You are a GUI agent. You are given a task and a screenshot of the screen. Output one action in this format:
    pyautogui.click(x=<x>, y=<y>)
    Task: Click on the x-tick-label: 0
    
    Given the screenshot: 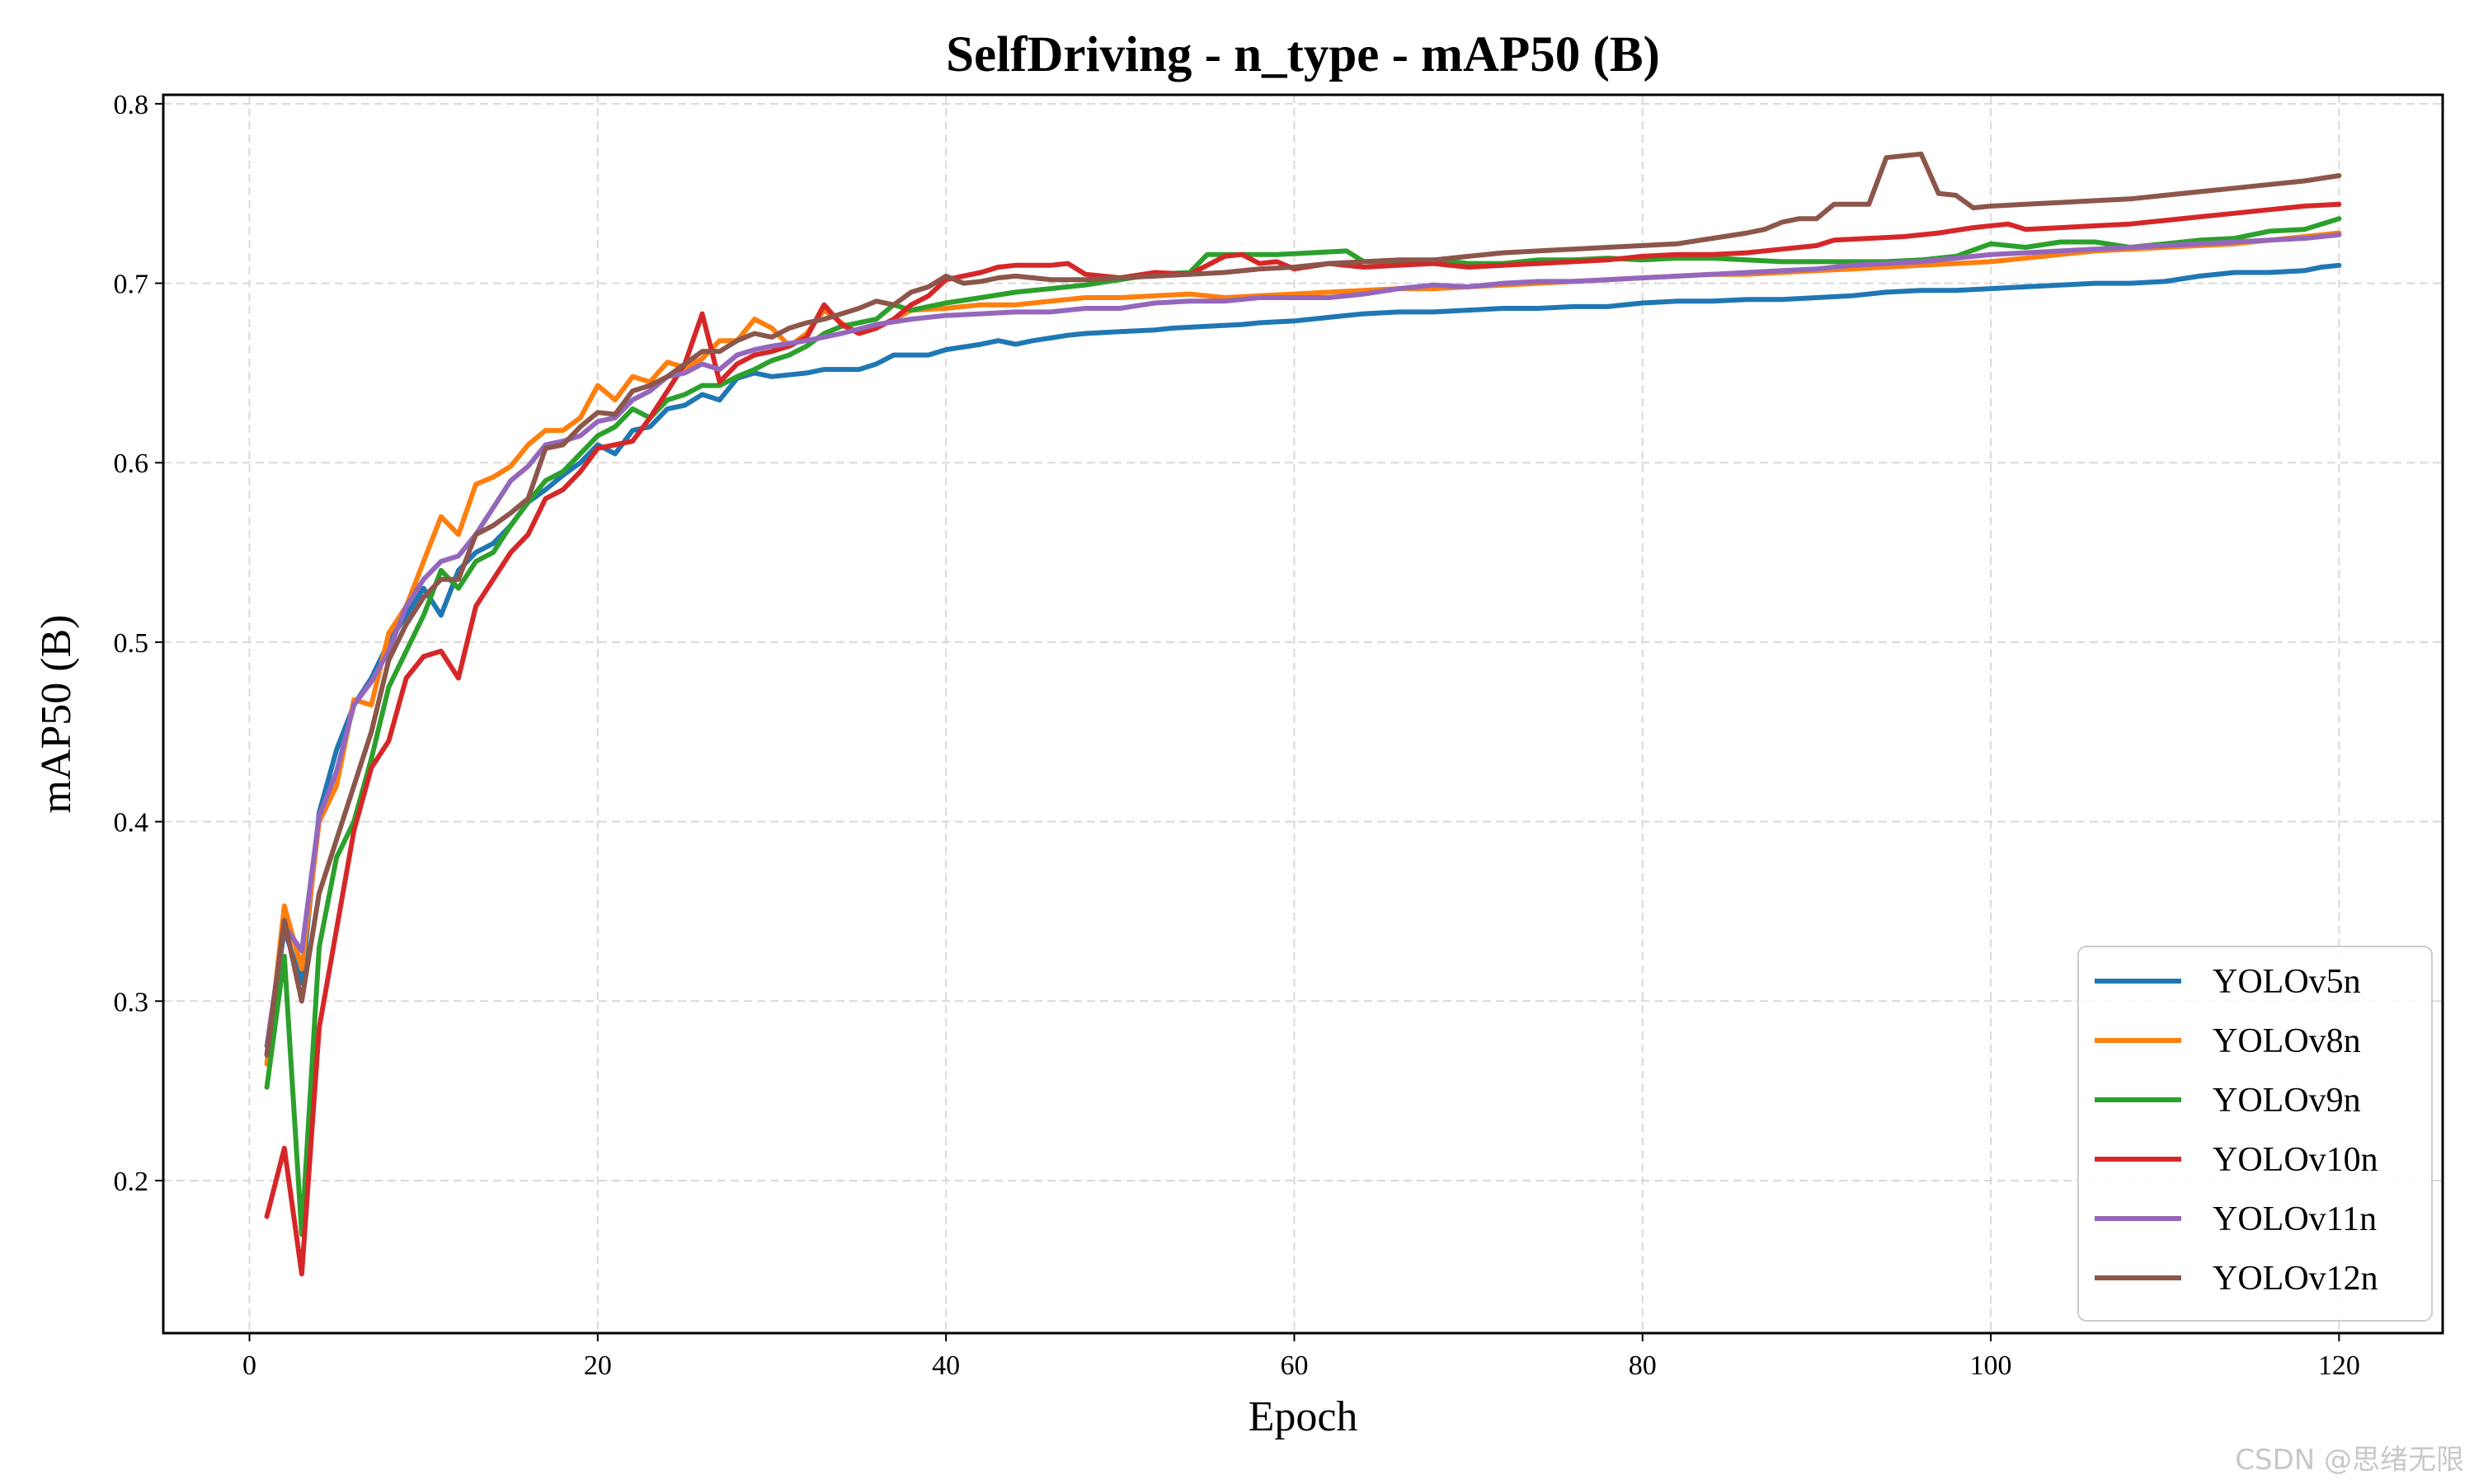 What is the action you would take?
    pyautogui.click(x=249, y=1365)
    